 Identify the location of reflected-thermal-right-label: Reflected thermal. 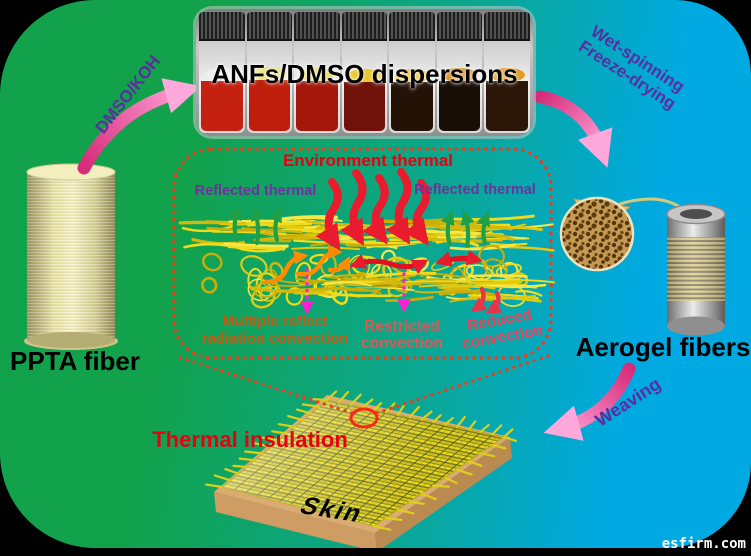
(475, 190).